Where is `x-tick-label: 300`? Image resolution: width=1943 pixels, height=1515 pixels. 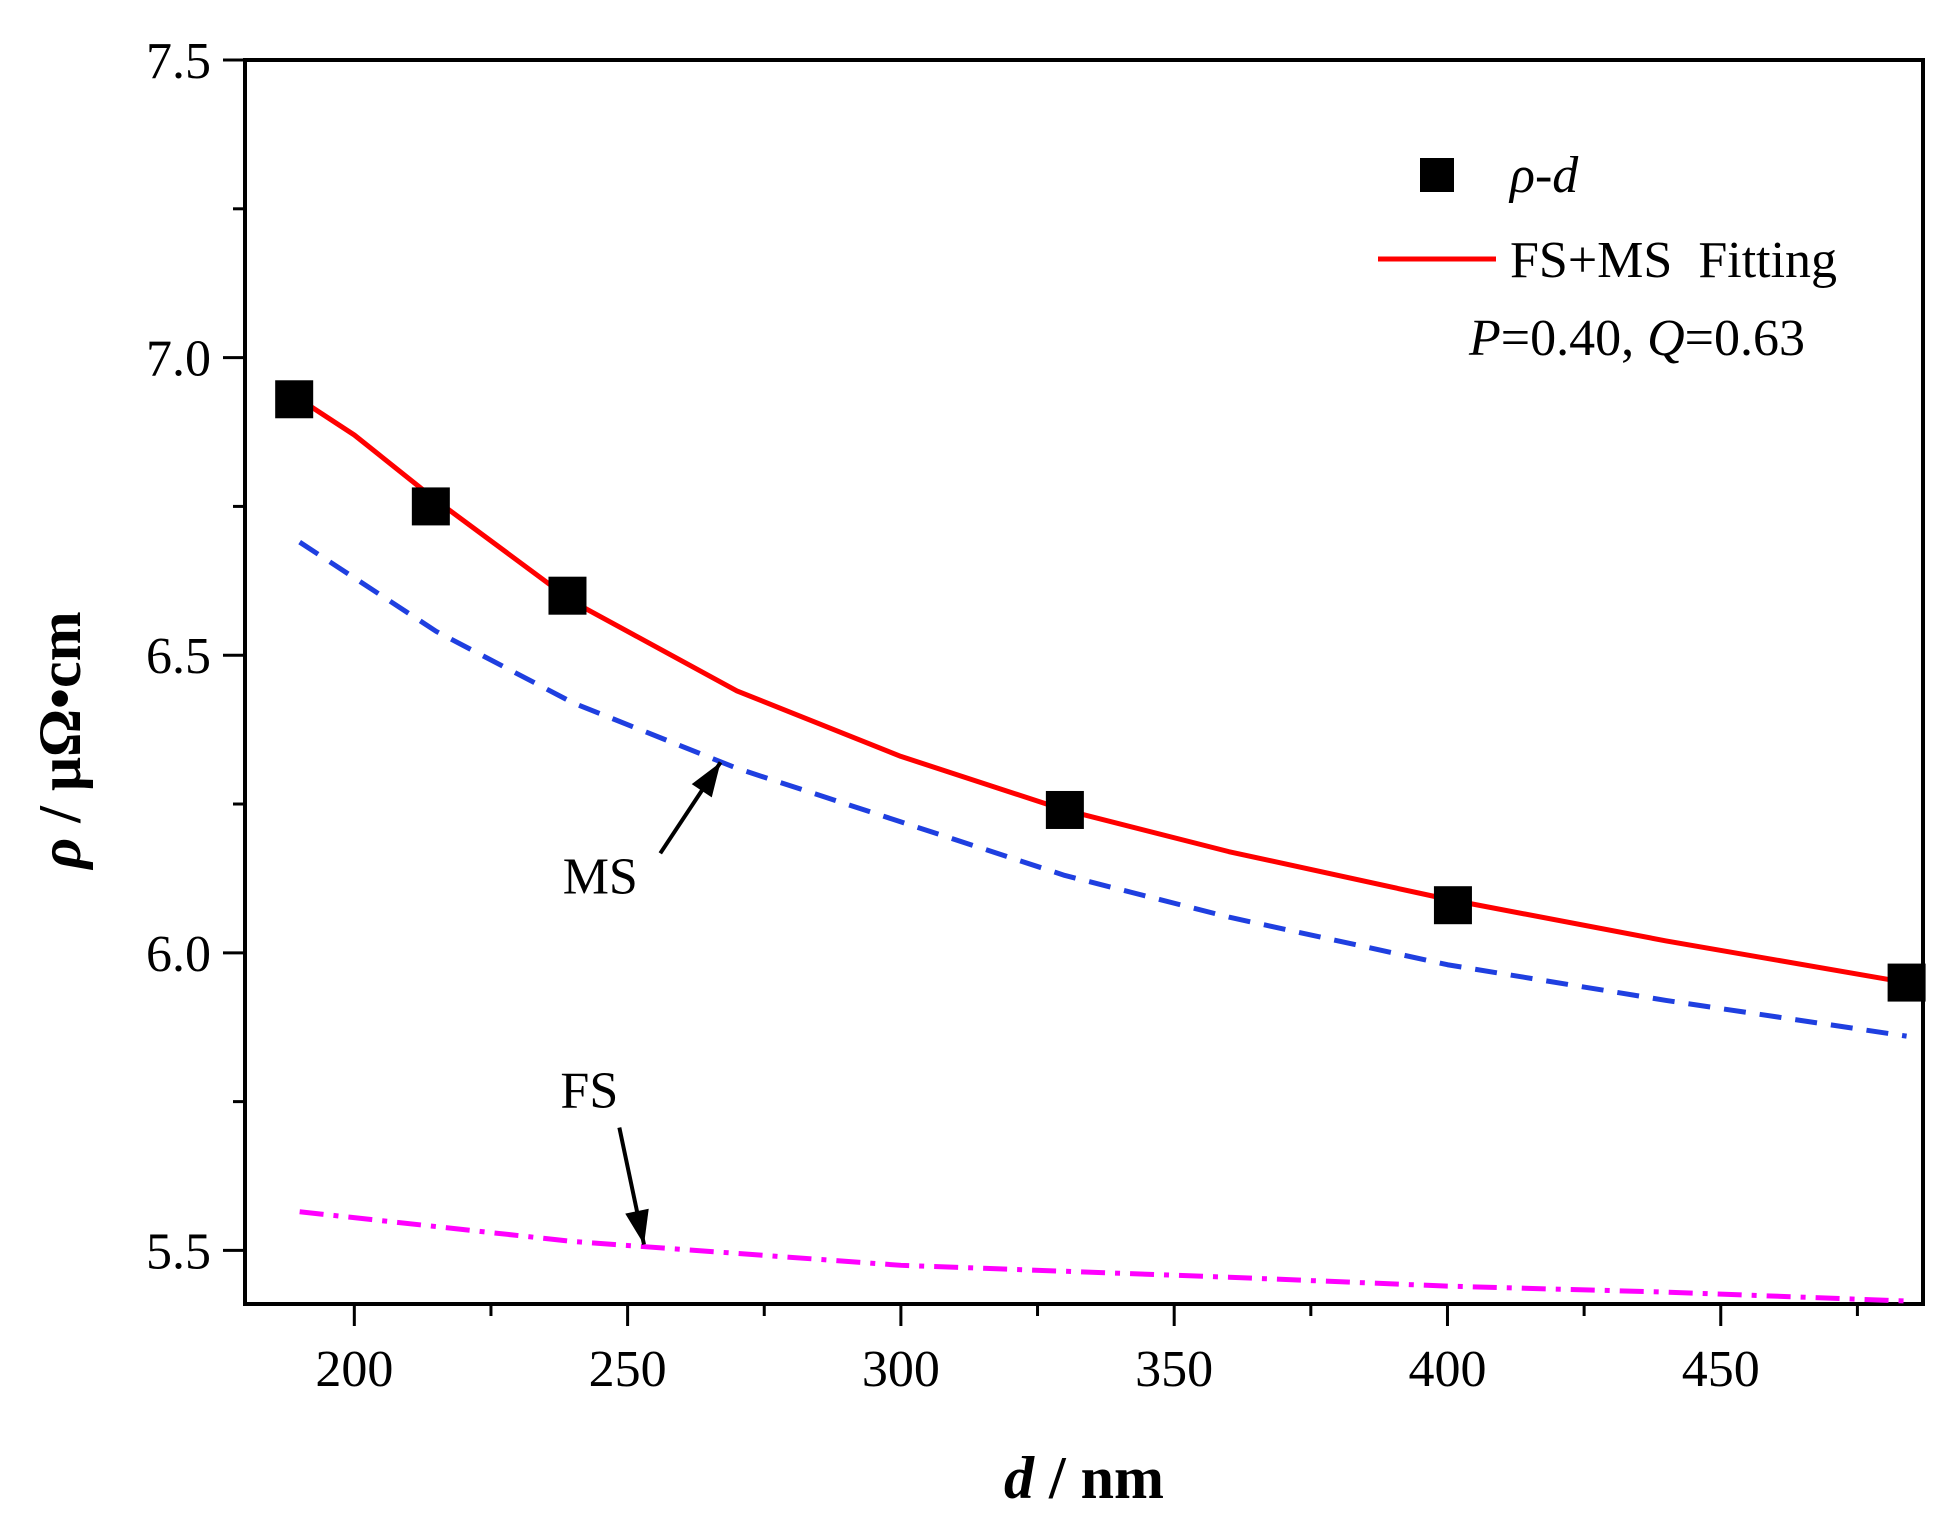
x-tick-label: 300 is located at coordinates (901, 1369).